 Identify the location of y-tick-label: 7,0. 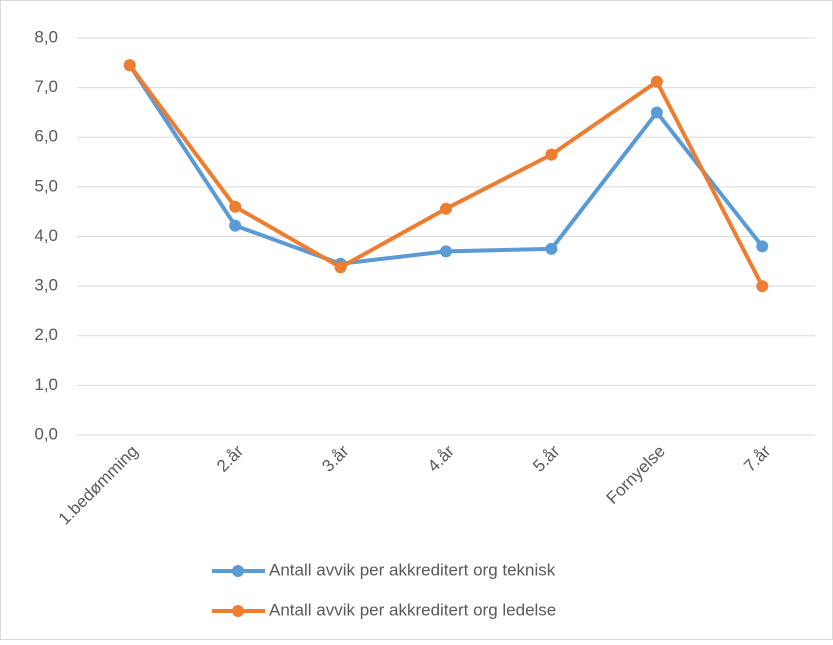
(46, 86).